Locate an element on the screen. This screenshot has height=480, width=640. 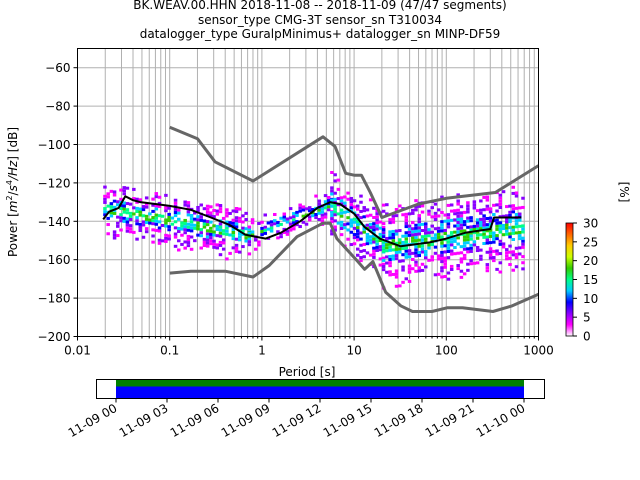
colorbar-tick-label: 0 is located at coordinates (587, 337).